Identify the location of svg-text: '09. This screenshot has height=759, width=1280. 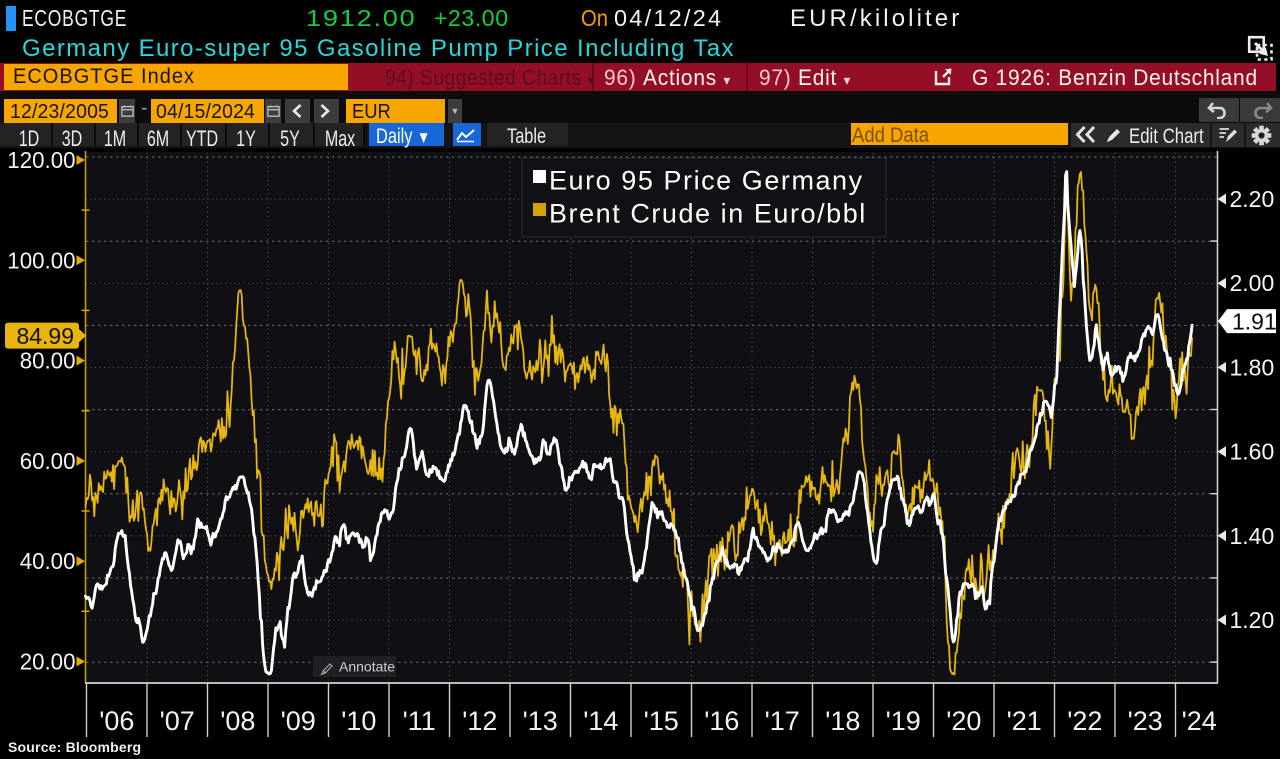
(298, 721).